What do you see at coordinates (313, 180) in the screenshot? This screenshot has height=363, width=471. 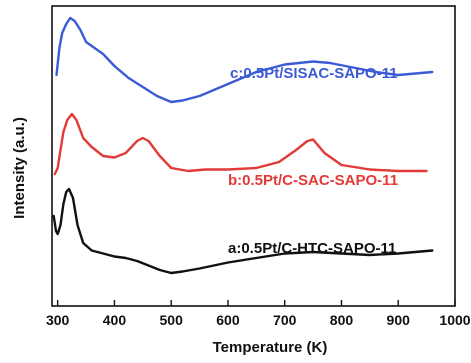 I see `series-annotation-1: b:0.5Pt/C-SAC-SAPO-11` at bounding box center [313, 180].